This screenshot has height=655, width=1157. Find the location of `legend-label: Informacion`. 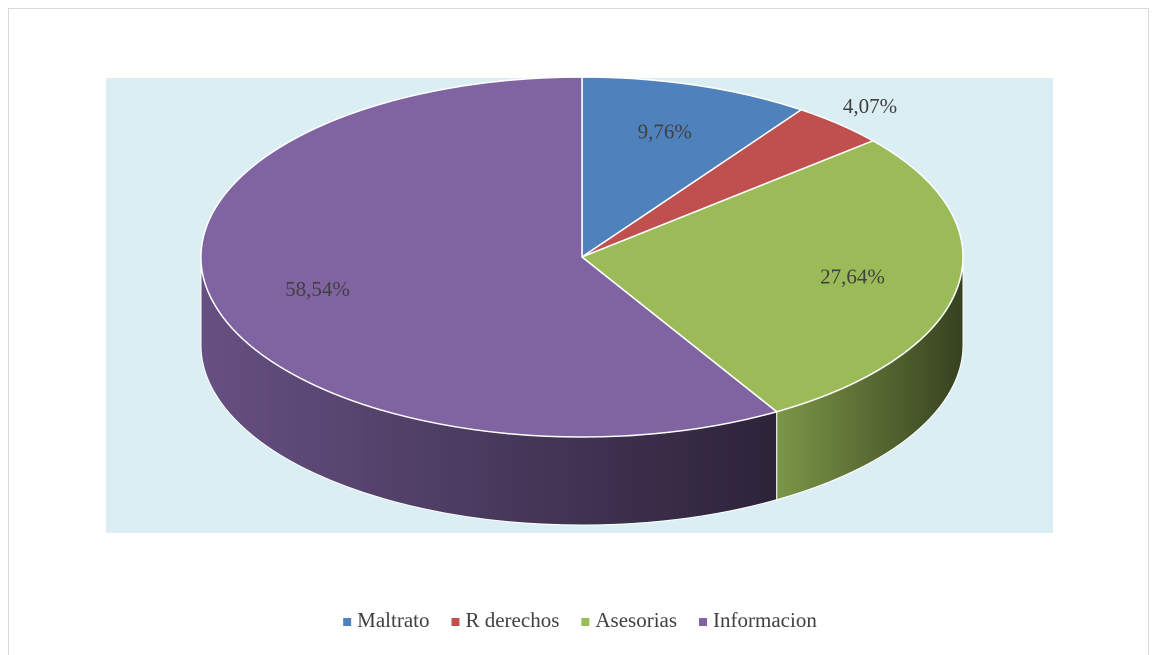

legend-label: Informacion is located at coordinates (765, 620).